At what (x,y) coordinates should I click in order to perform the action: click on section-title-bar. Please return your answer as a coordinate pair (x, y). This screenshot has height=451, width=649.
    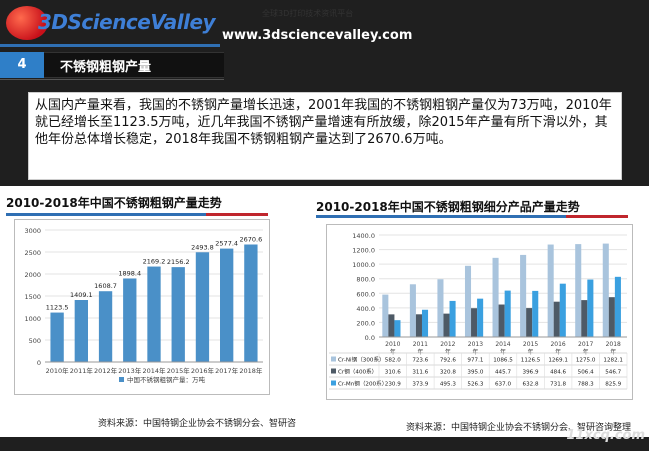
    Looking at the image, I should click on (134, 65).